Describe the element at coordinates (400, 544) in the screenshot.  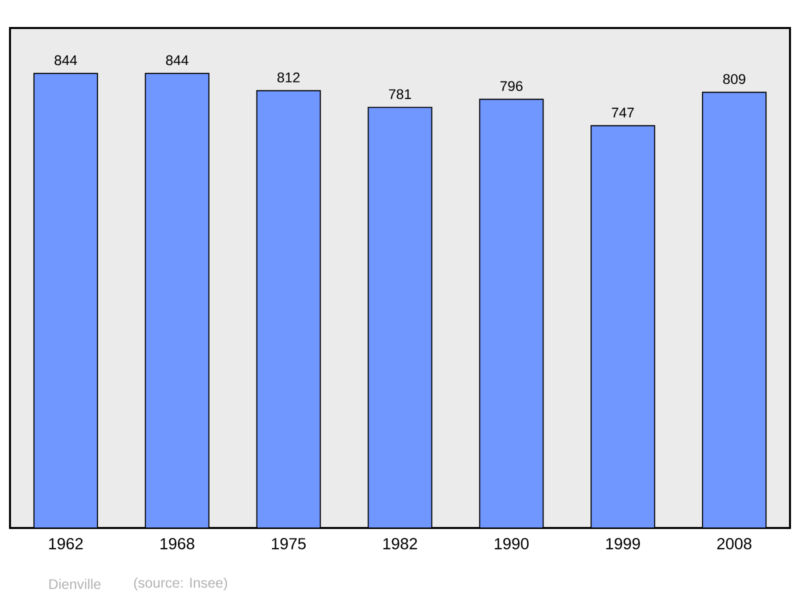
I see `x-tick-label: 1982` at that location.